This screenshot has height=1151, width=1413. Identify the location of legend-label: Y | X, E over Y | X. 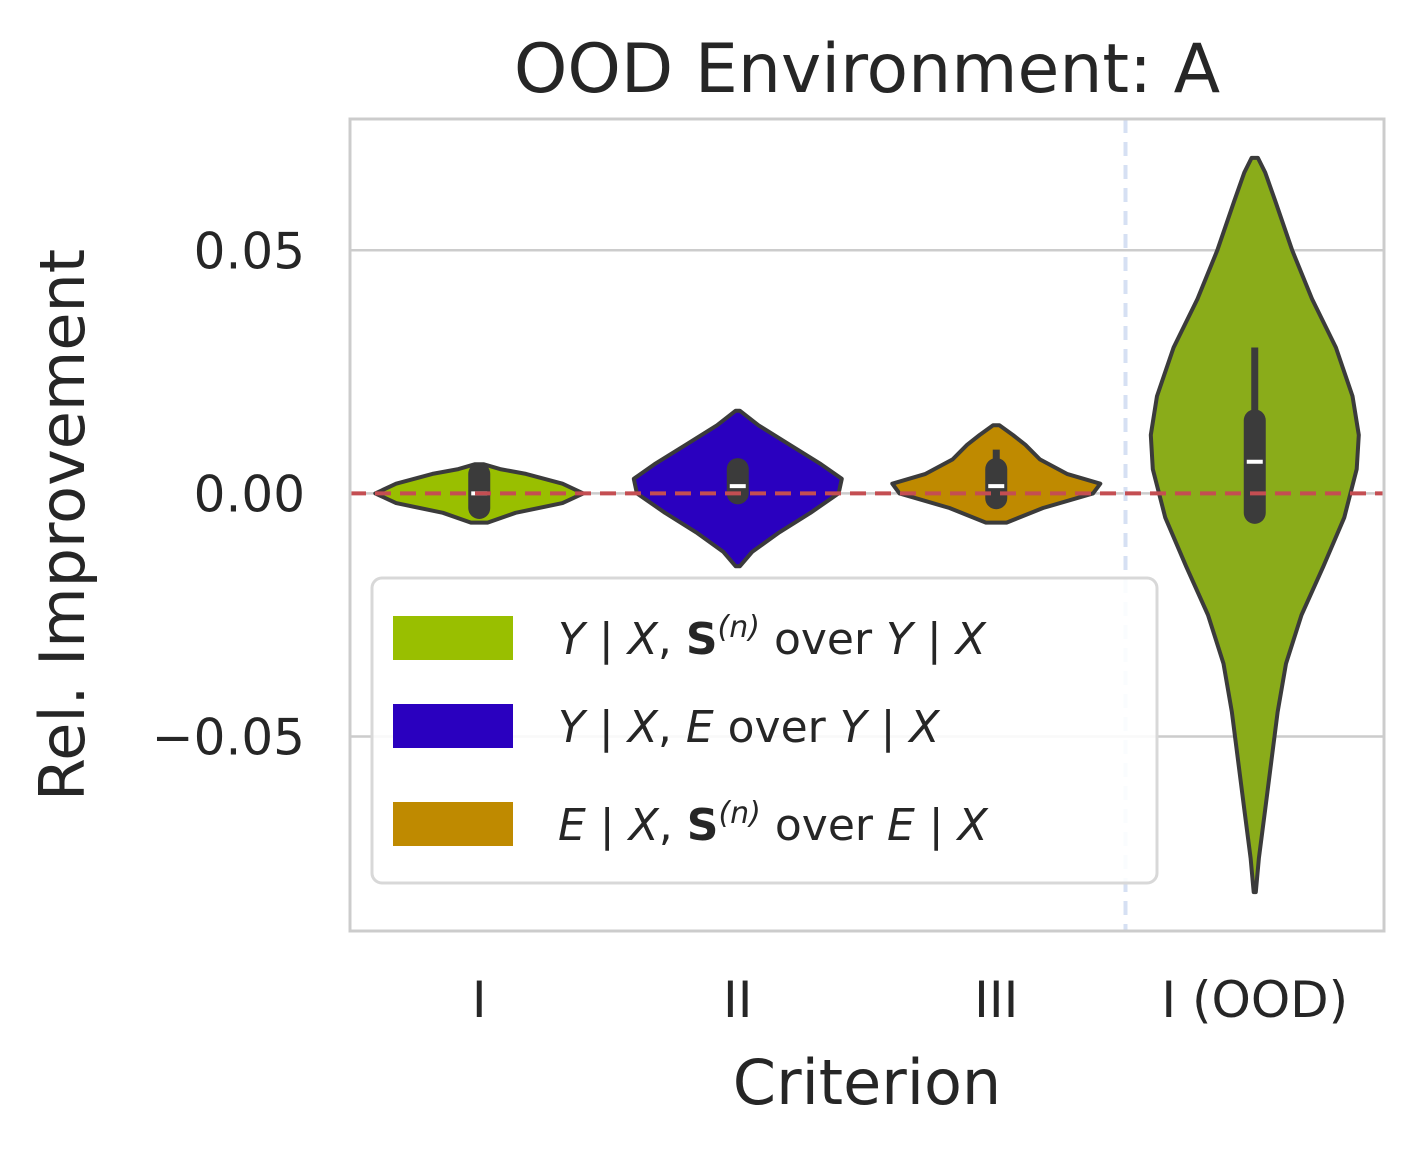
(749, 727).